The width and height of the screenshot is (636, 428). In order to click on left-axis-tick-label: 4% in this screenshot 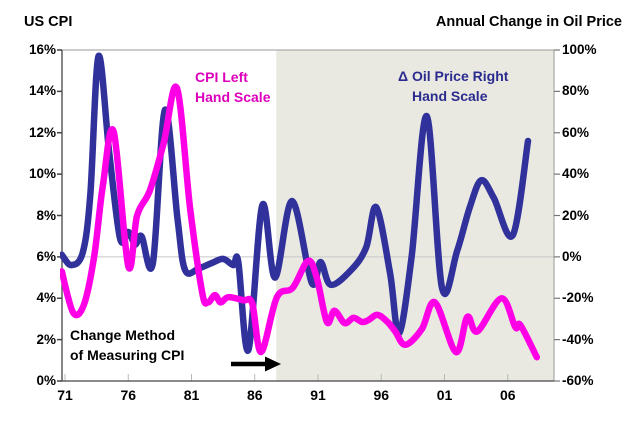, I will do `click(46, 298)`.